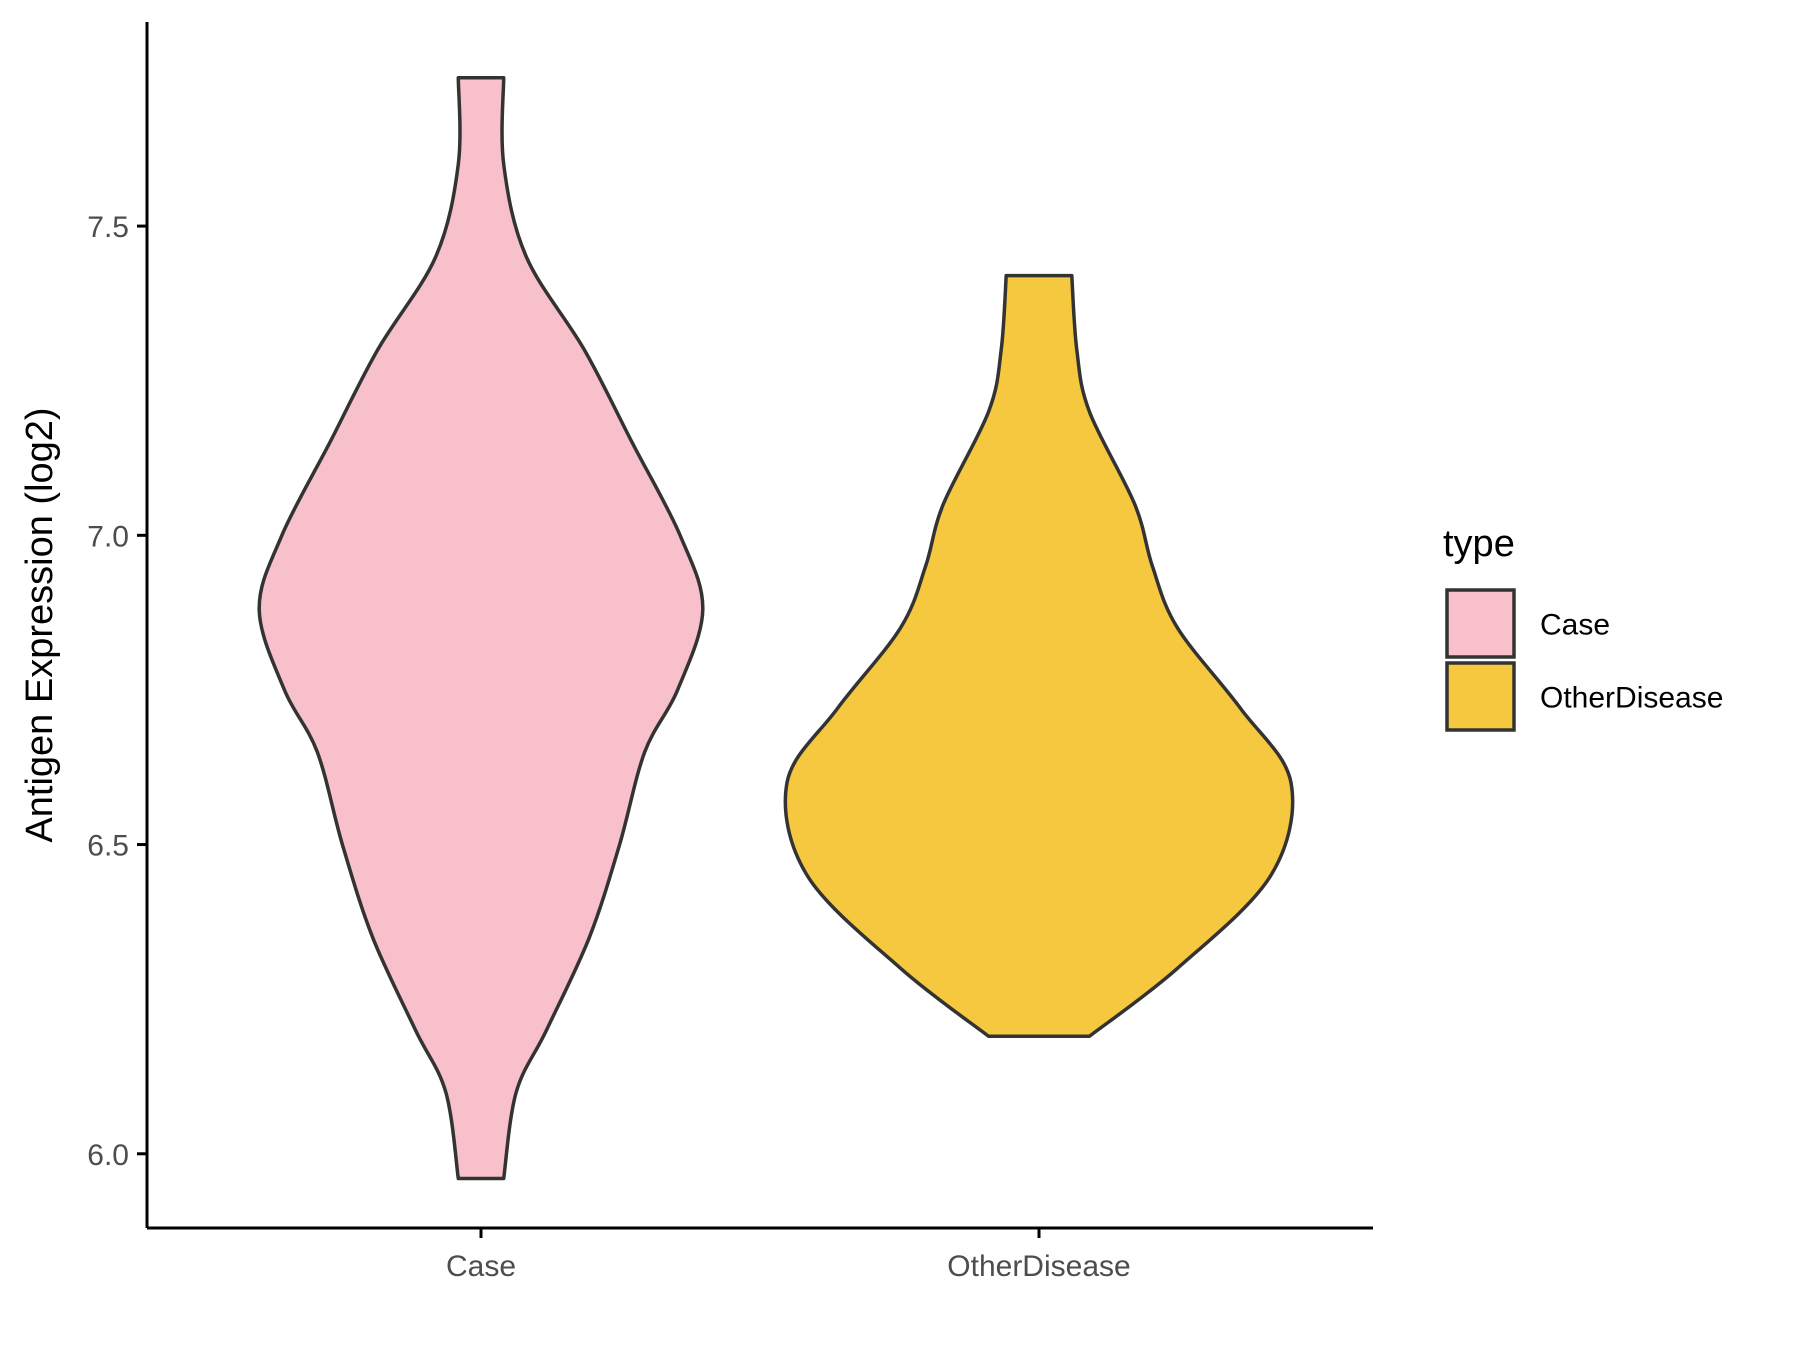 This screenshot has width=1800, height=1350. Describe the element at coordinates (108, 846) in the screenshot. I see `y-tick-label: 6.5` at that location.